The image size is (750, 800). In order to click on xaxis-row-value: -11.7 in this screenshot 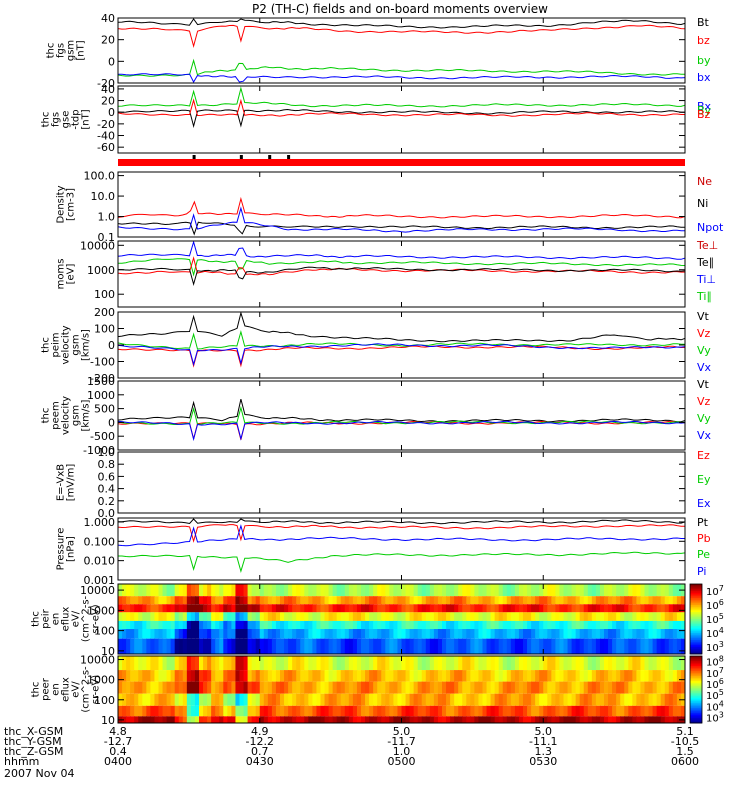, I will do `click(401, 741)`.